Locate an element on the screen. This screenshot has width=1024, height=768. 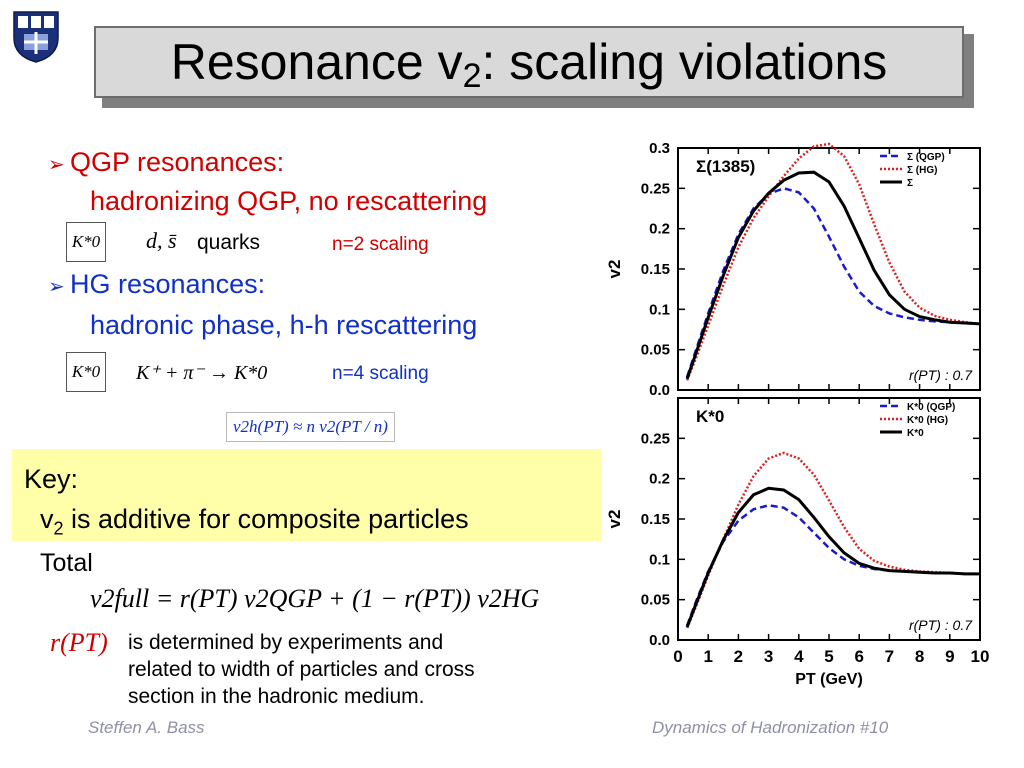
scaling-formula: v2h(PT) ≈ n v2(PT / n) is located at coordinates (310, 427).